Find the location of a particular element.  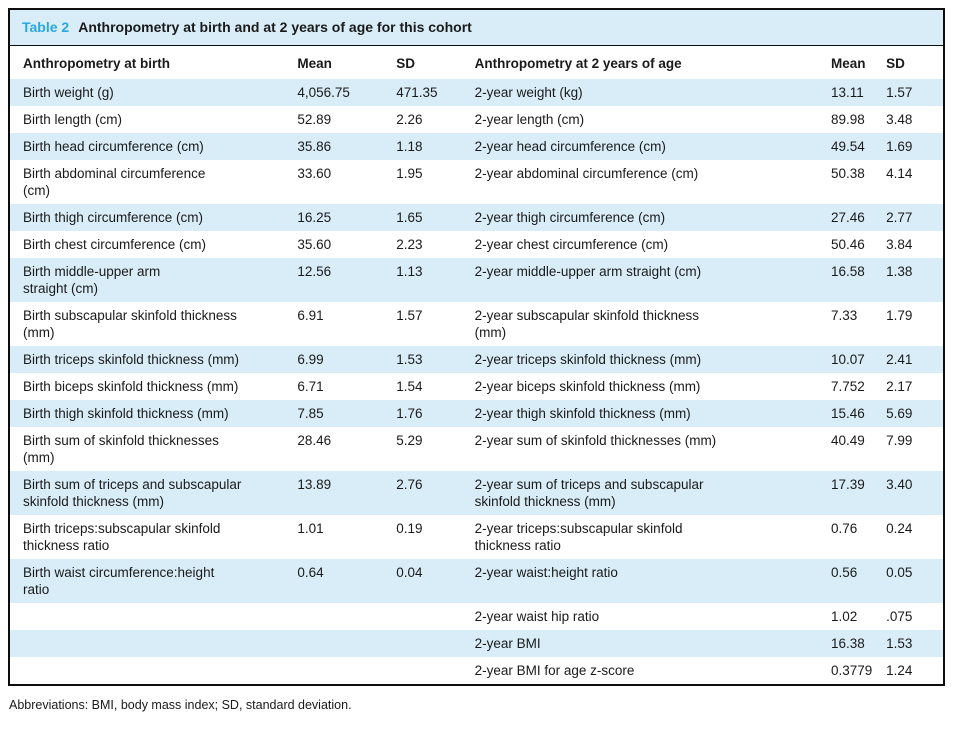

column-header-year2-sd: SD is located at coordinates (914, 62).